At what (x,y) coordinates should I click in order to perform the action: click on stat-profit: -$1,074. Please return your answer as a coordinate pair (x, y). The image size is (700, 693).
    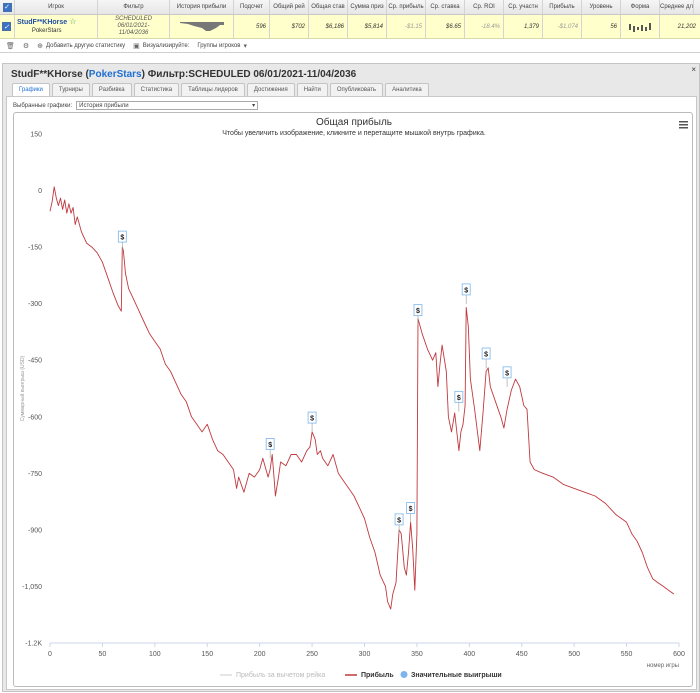
    Looking at the image, I should click on (562, 26).